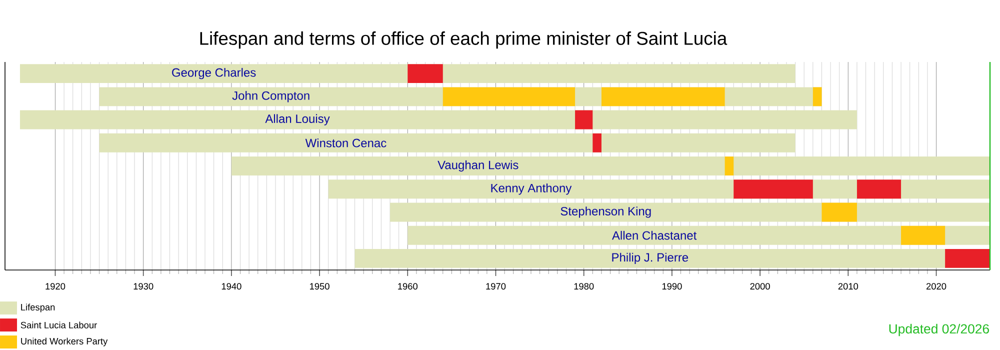 This screenshot has width=1000, height=350. What do you see at coordinates (478, 166) in the screenshot?
I see `y-tick-label: Vaughan Lewis` at bounding box center [478, 166].